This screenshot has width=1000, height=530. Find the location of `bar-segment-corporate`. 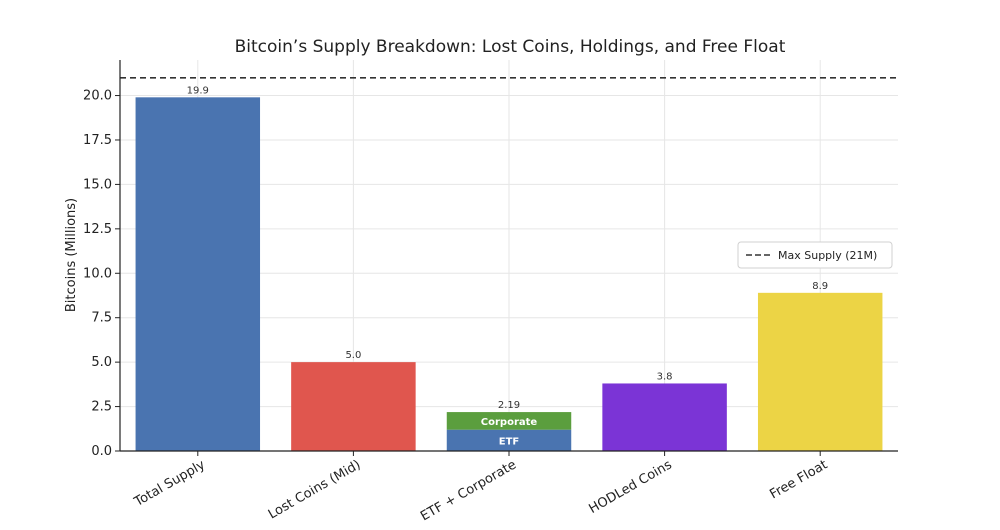

bar-segment-corporate is located at coordinates (509, 421).